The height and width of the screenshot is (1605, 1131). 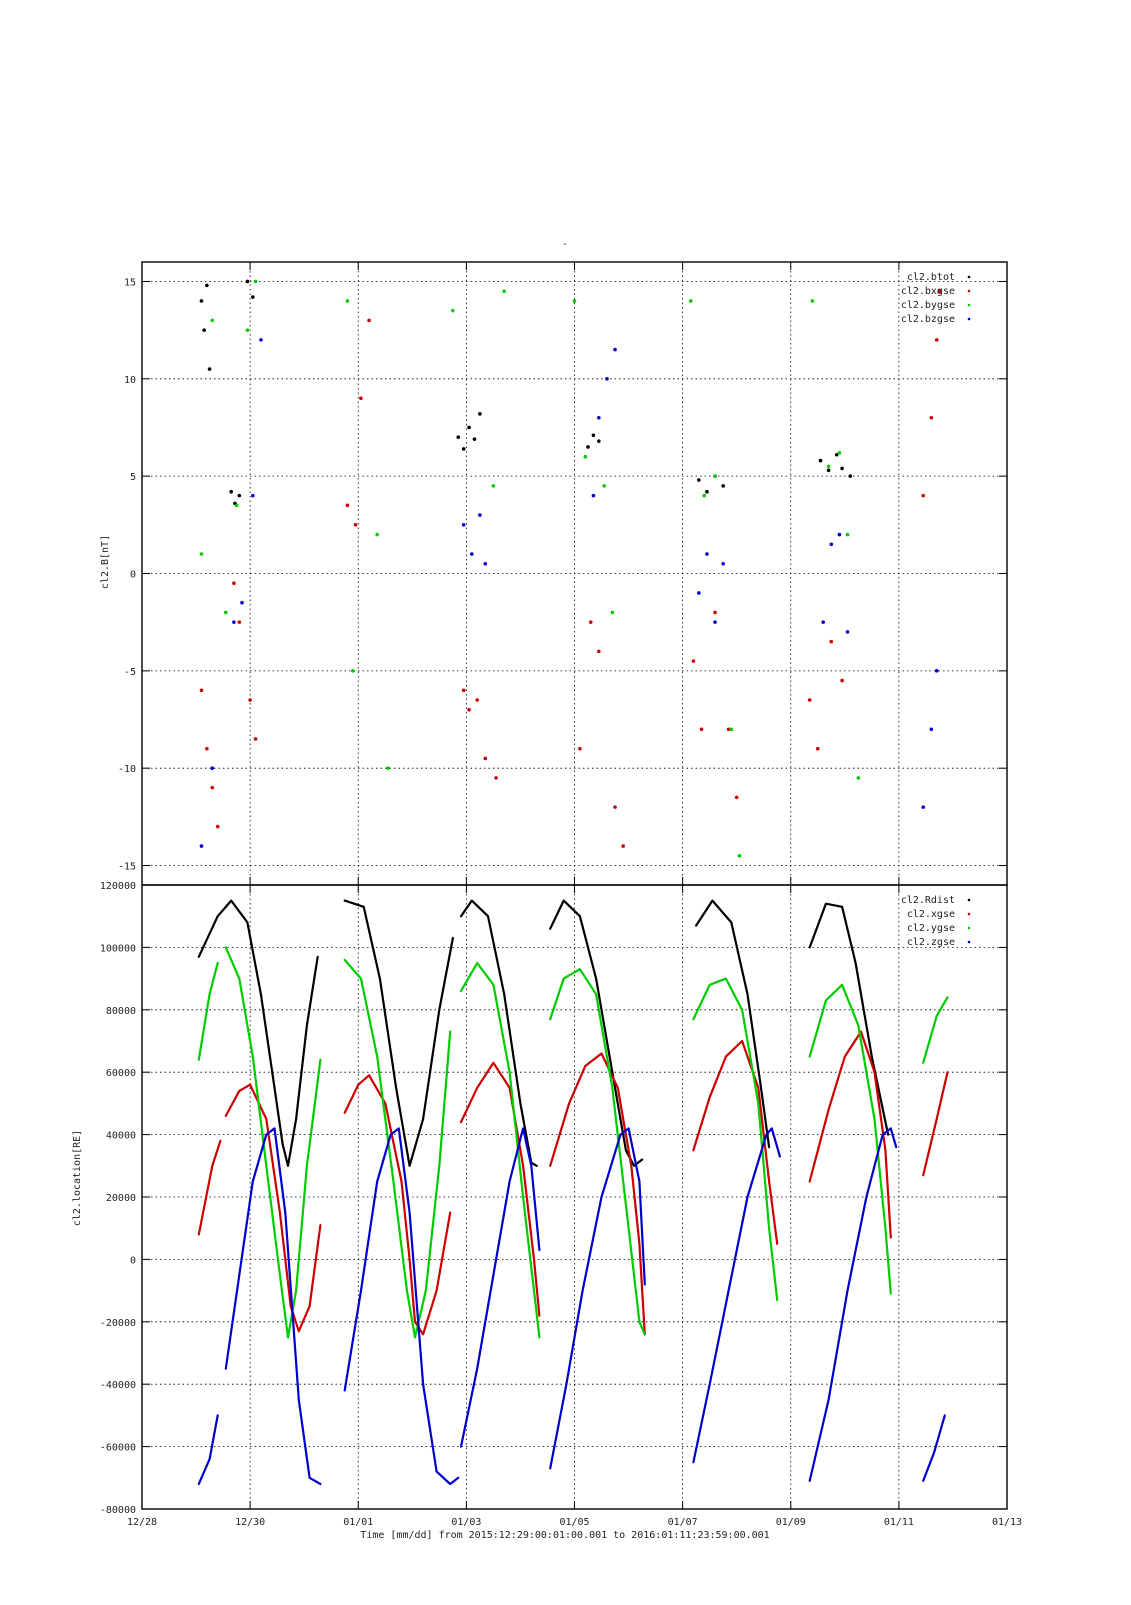 What do you see at coordinates (130, 380) in the screenshot?
I see `y-tick-label: 10` at bounding box center [130, 380].